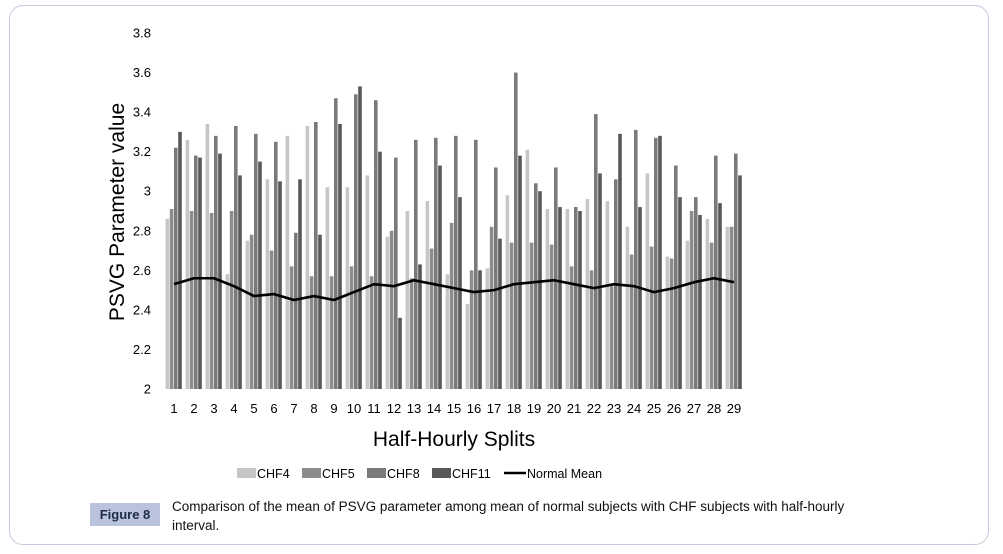 The height and width of the screenshot is (554, 1003). What do you see at coordinates (714, 408) in the screenshot?
I see `x-tick-label: 28` at bounding box center [714, 408].